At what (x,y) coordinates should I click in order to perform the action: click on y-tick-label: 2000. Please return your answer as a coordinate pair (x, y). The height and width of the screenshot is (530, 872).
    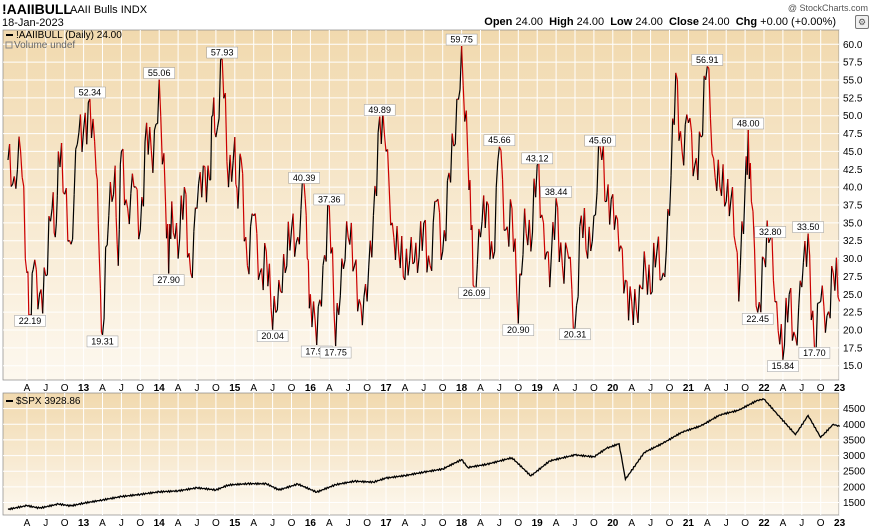
    Looking at the image, I should click on (854, 487).